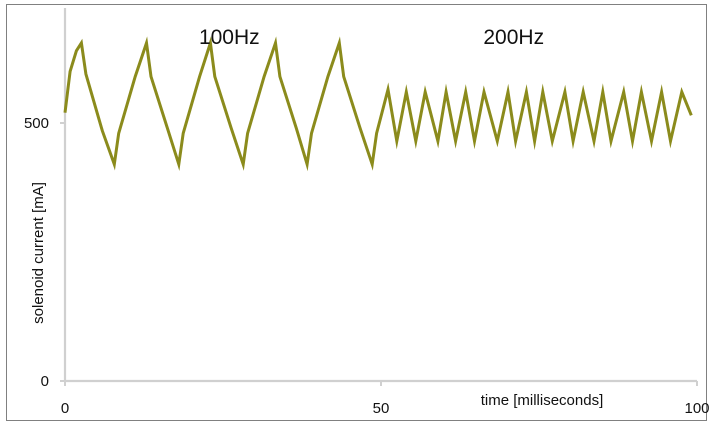 Image resolution: width=713 pixels, height=423 pixels. What do you see at coordinates (513, 37) in the screenshot?
I see `annotation-200hz: 200Hz` at bounding box center [513, 37].